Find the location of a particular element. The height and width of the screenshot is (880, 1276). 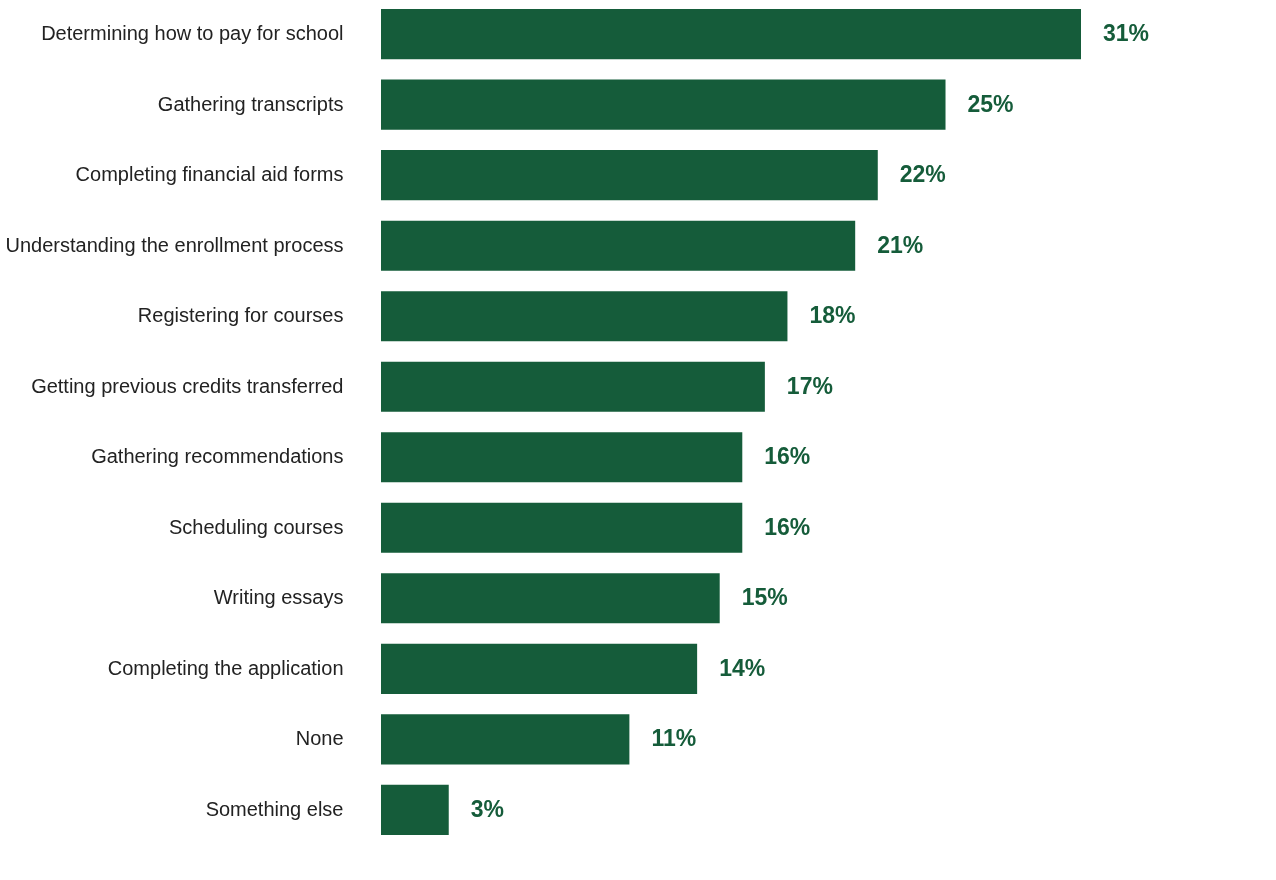

data-label: 25% is located at coordinates (990, 103).